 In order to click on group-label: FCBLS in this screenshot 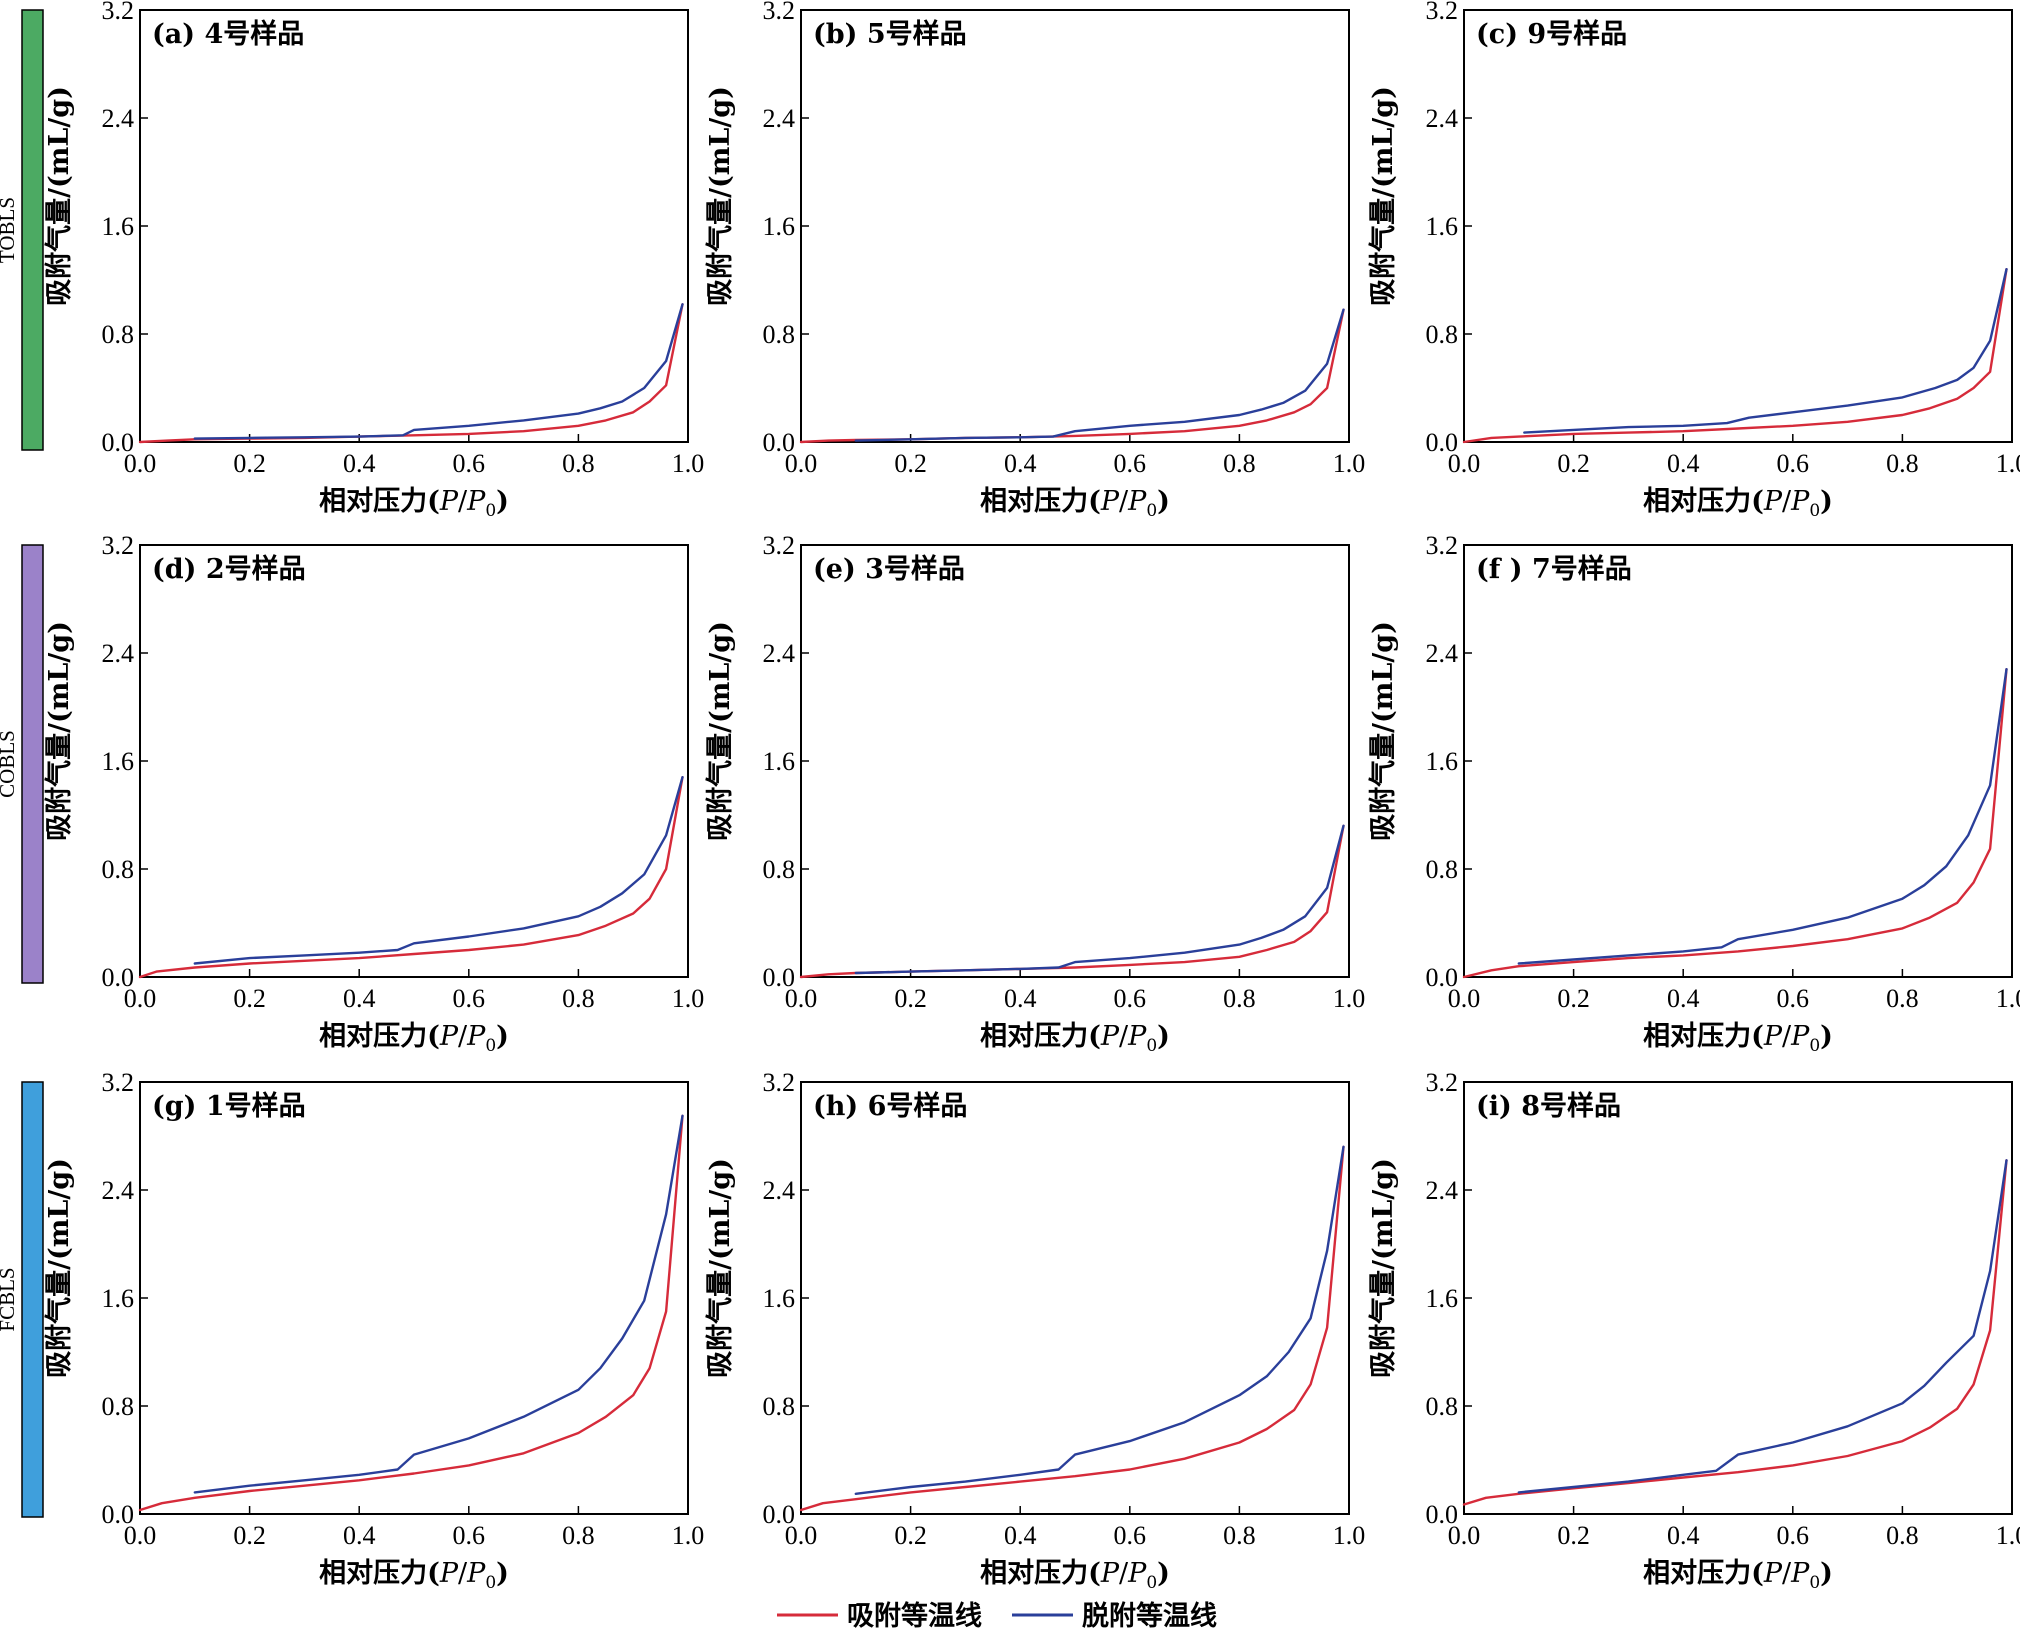, I will do `click(9, 1299)`.